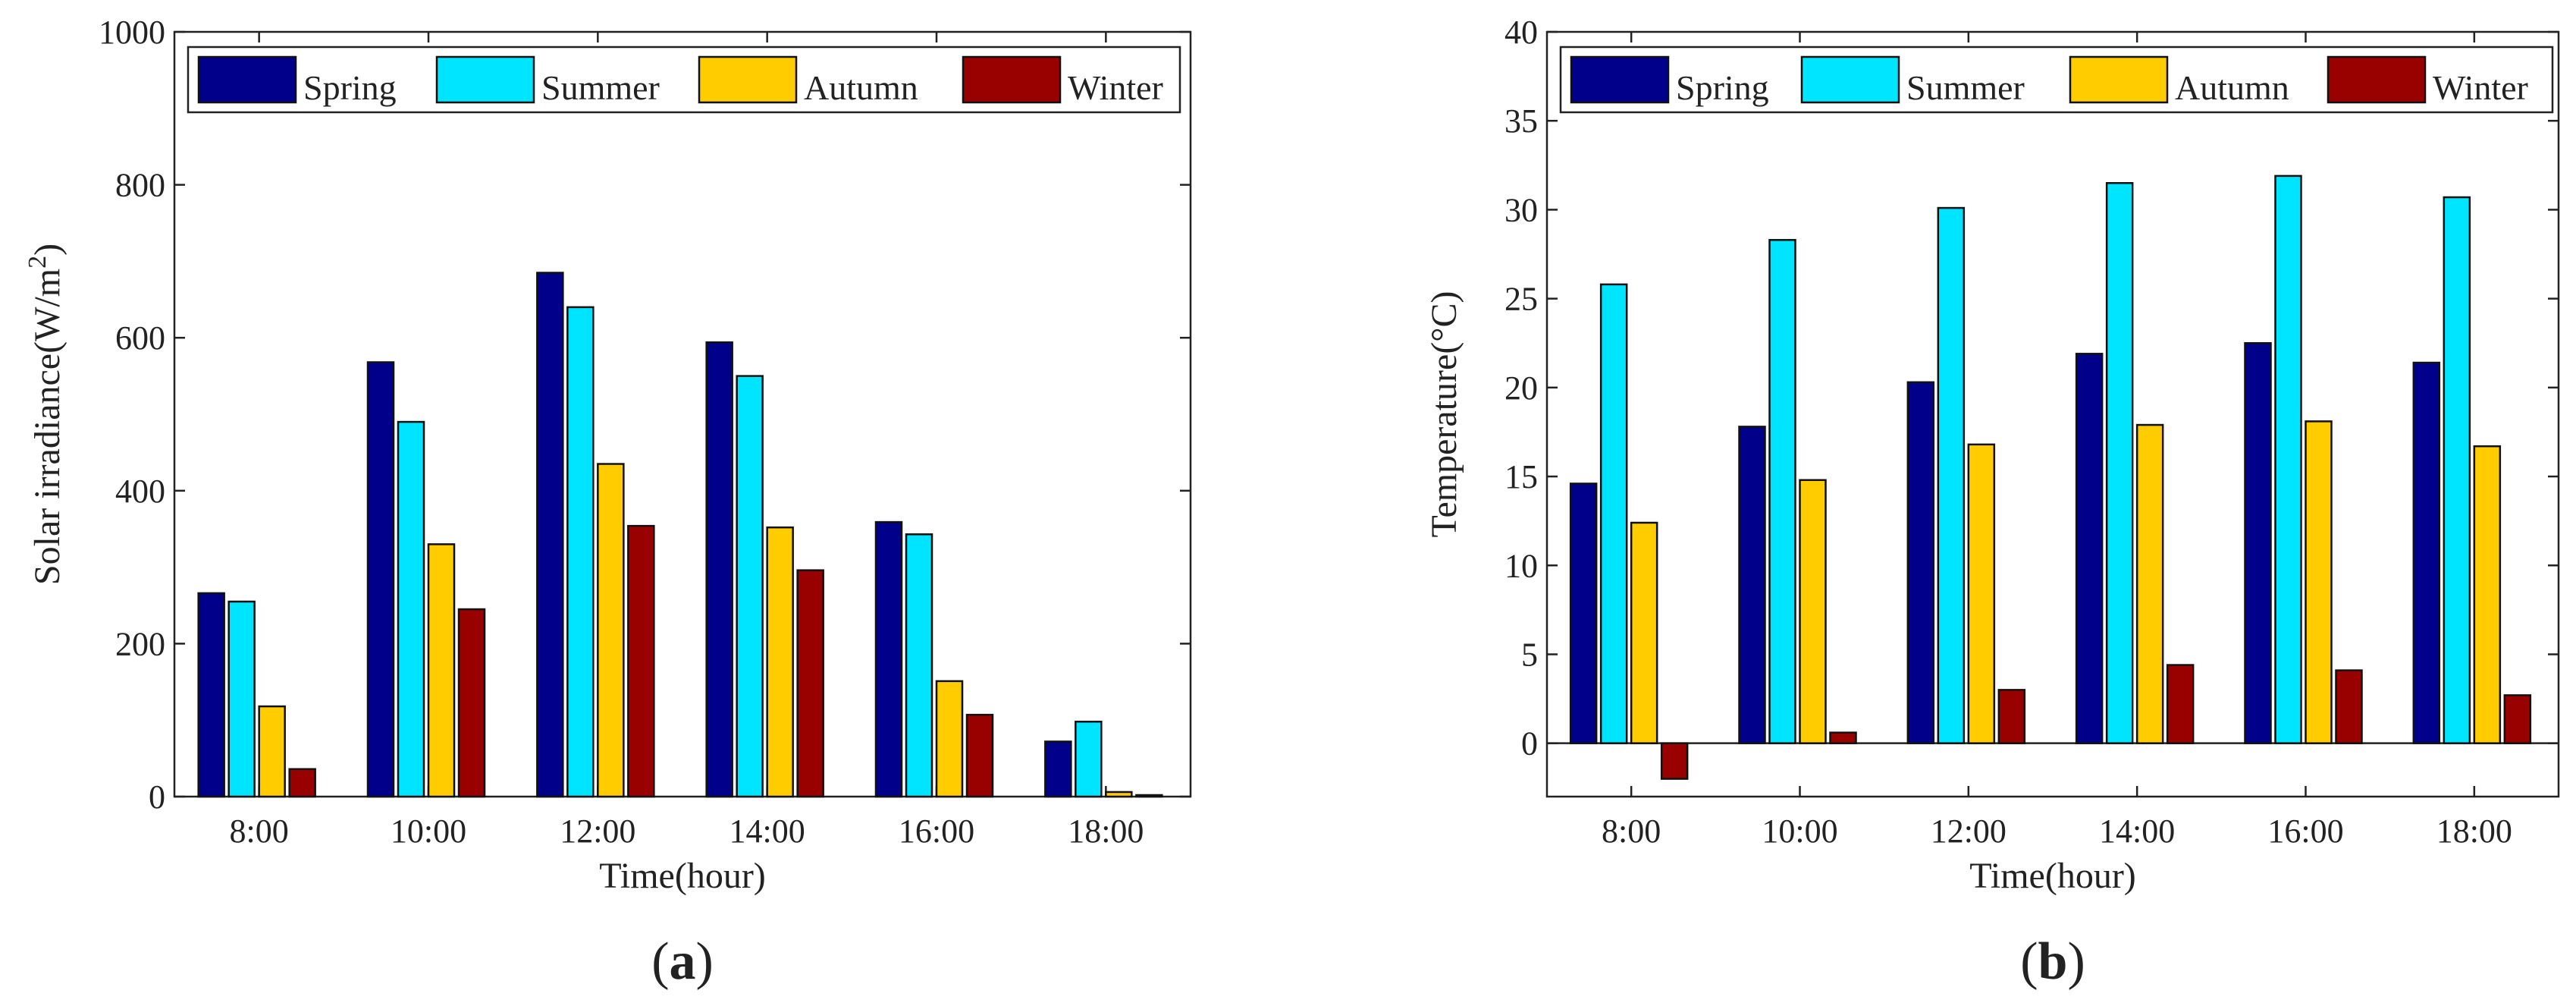 The width and height of the screenshot is (2576, 1006). What do you see at coordinates (1521, 32) in the screenshot?
I see `y-tick-label: 40` at bounding box center [1521, 32].